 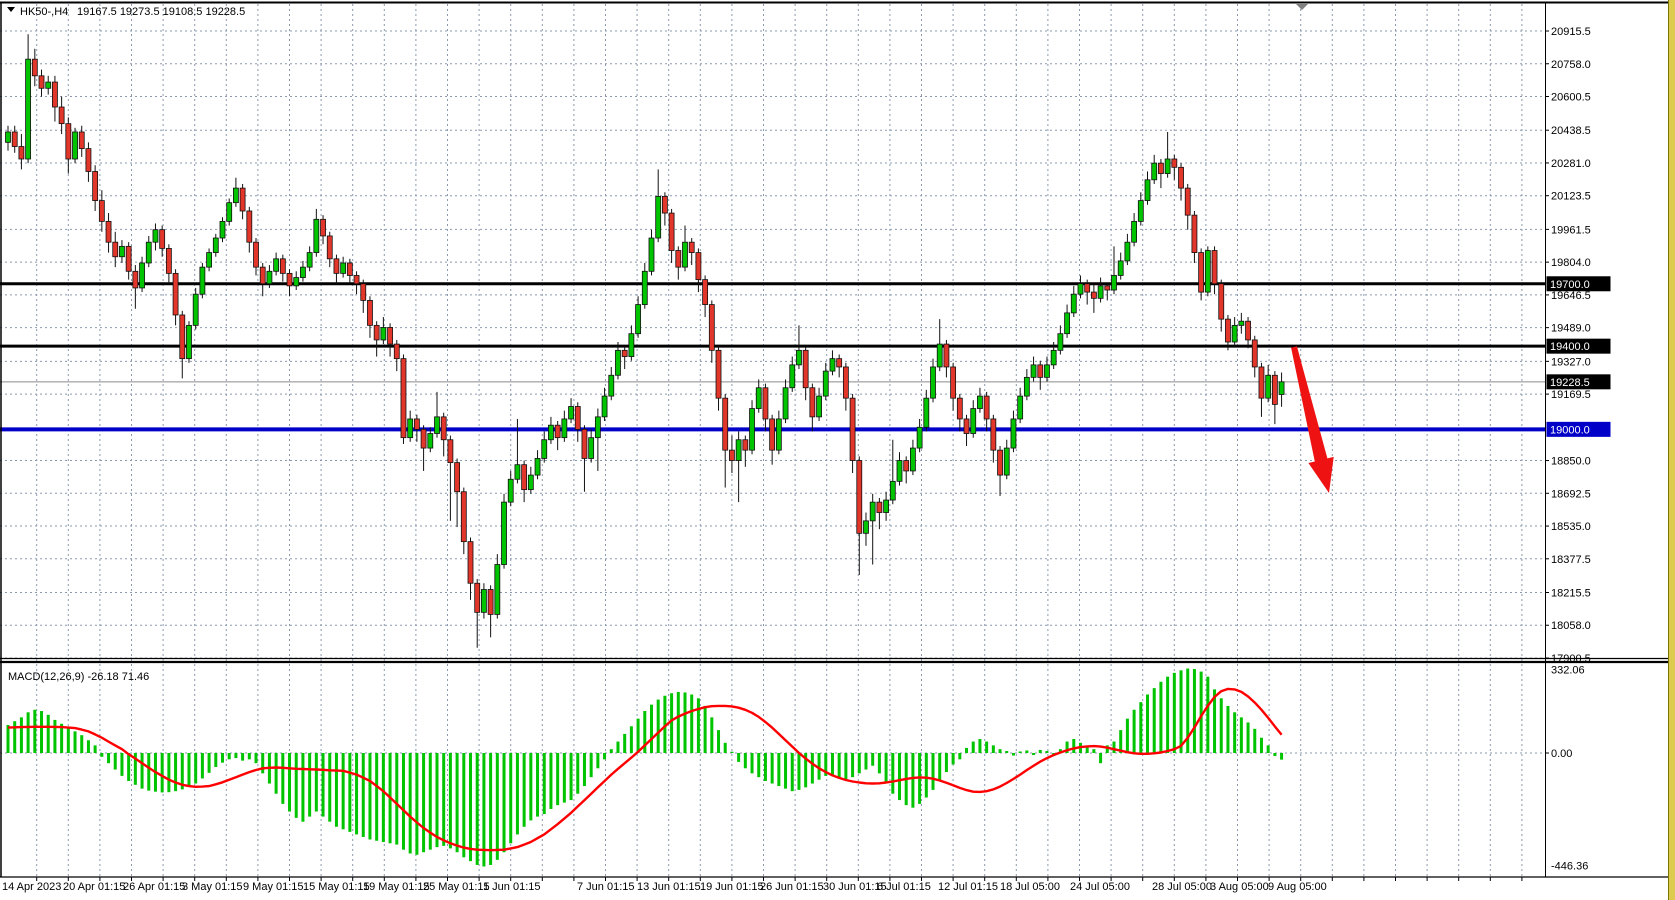 I want to click on down-trend-arrow, so click(x=1312, y=419).